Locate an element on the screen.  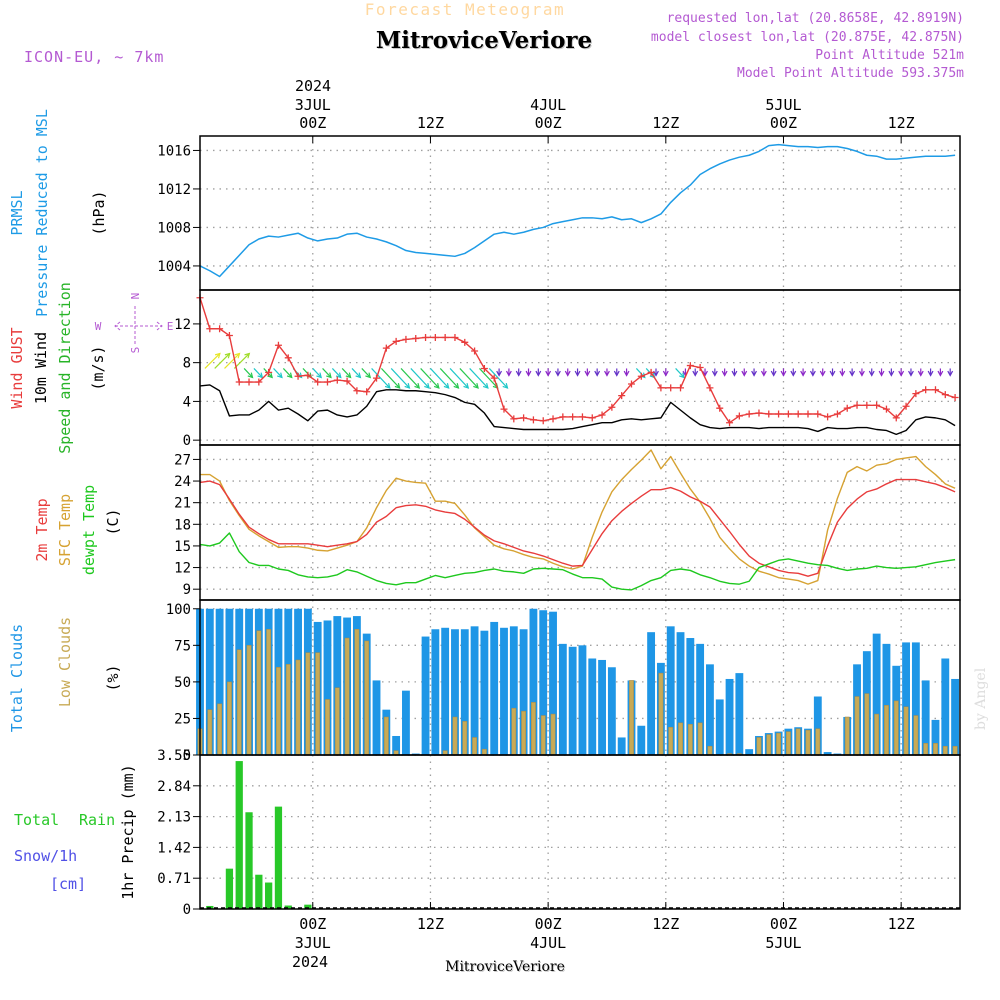
ylabel-dewpt-temp: dewpt Temp is located at coordinates (89, 530).